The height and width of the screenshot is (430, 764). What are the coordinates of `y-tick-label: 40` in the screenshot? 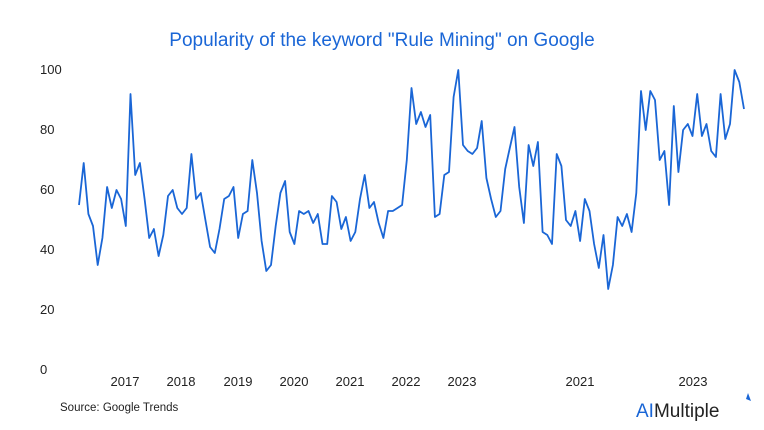 It's located at (47, 249).